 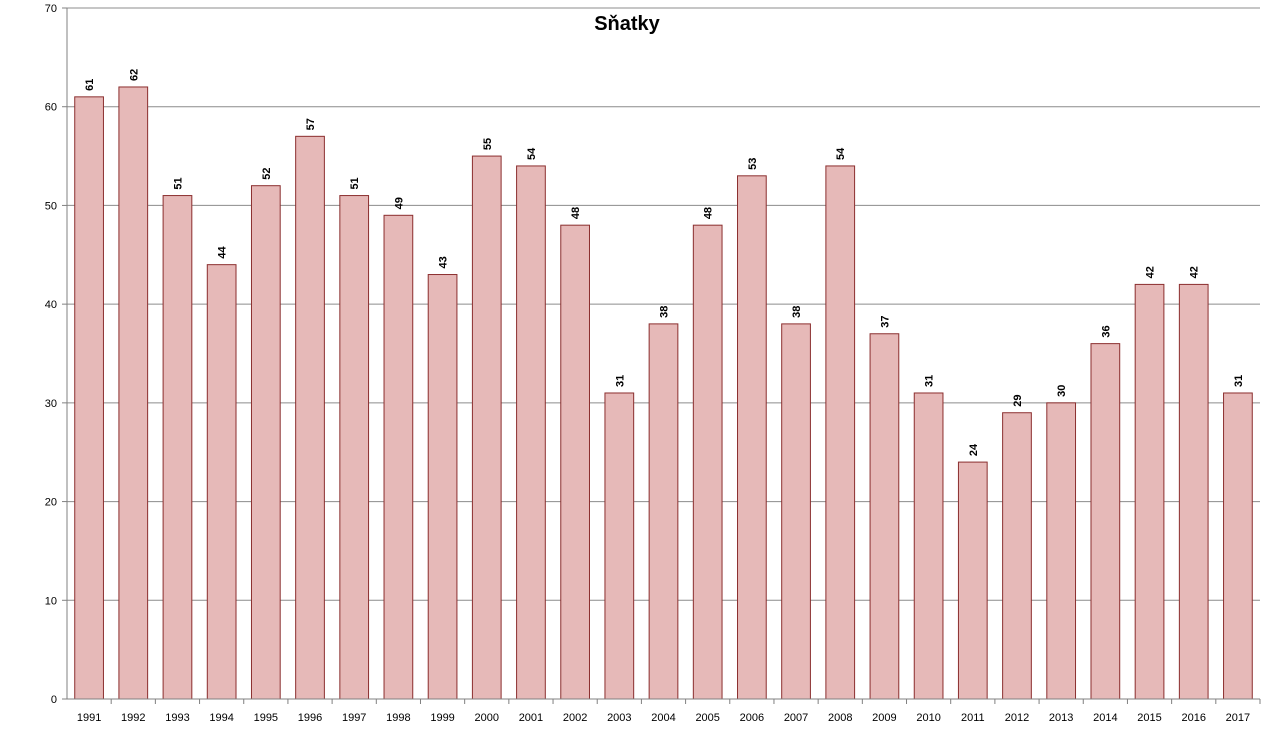 What do you see at coordinates (177, 447) in the screenshot?
I see `bar-1993` at bounding box center [177, 447].